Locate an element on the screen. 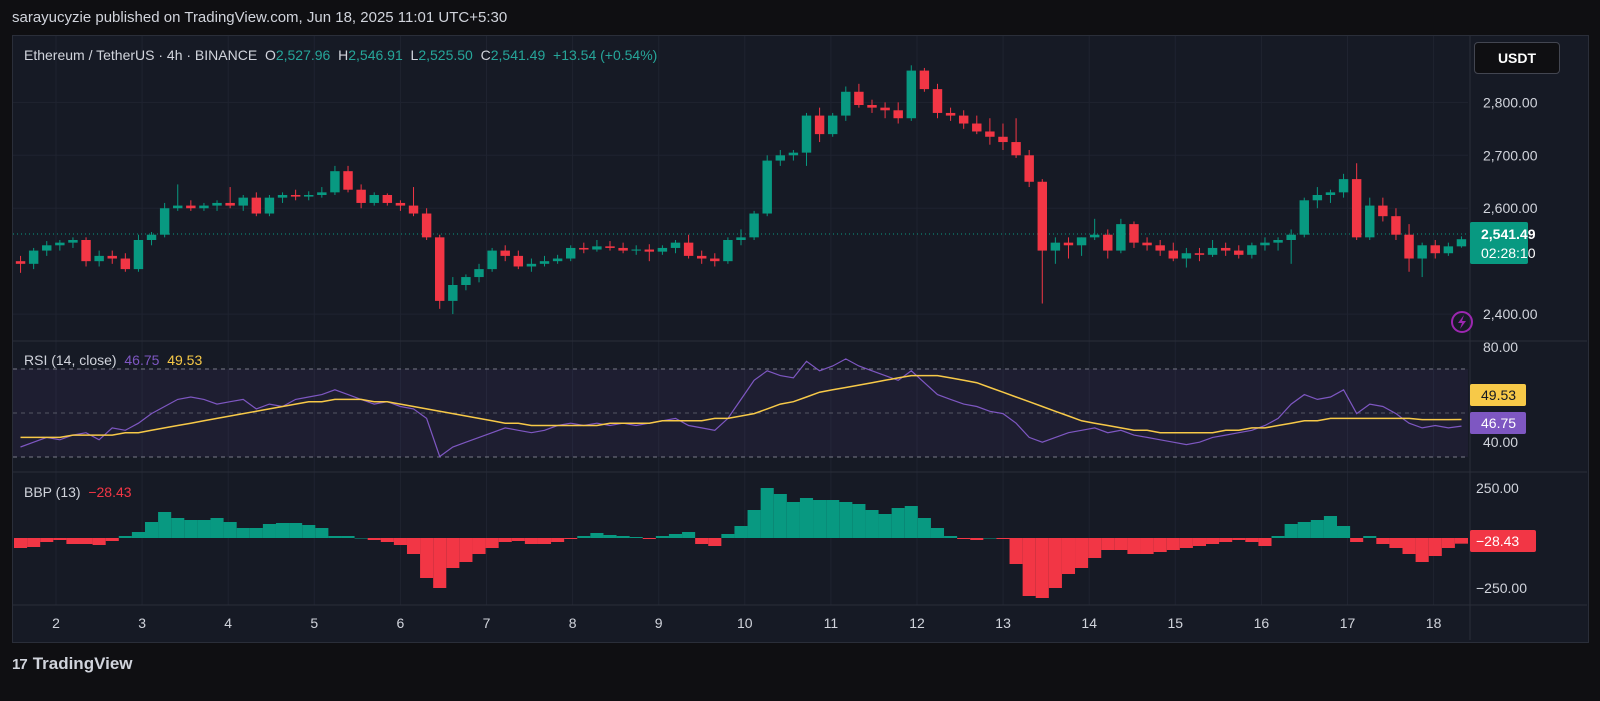  price-tick-label: 2,800.00 is located at coordinates (1510, 102).